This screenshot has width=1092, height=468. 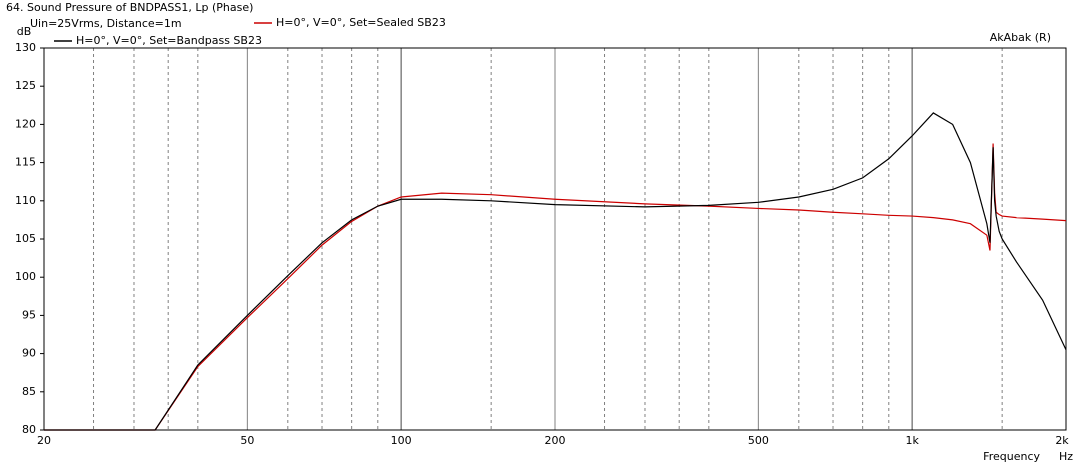 I want to click on x-tick-label: 20, so click(x=44, y=440).